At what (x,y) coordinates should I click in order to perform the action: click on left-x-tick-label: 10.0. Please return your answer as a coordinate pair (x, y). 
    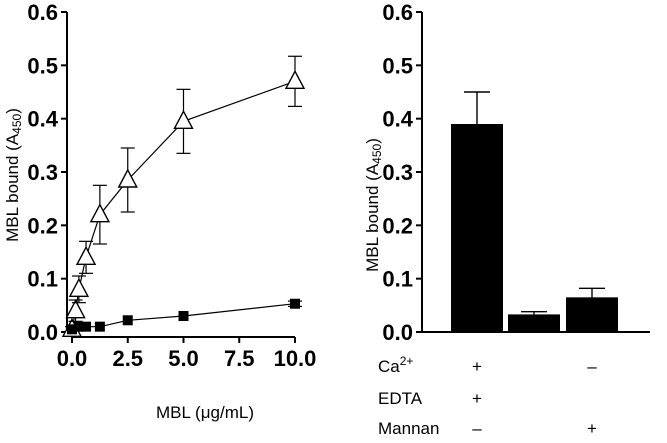
    Looking at the image, I should click on (295, 358).